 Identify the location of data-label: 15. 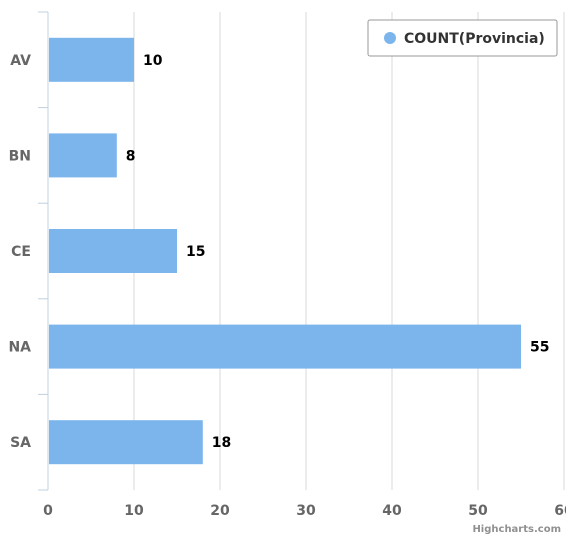
(195, 252).